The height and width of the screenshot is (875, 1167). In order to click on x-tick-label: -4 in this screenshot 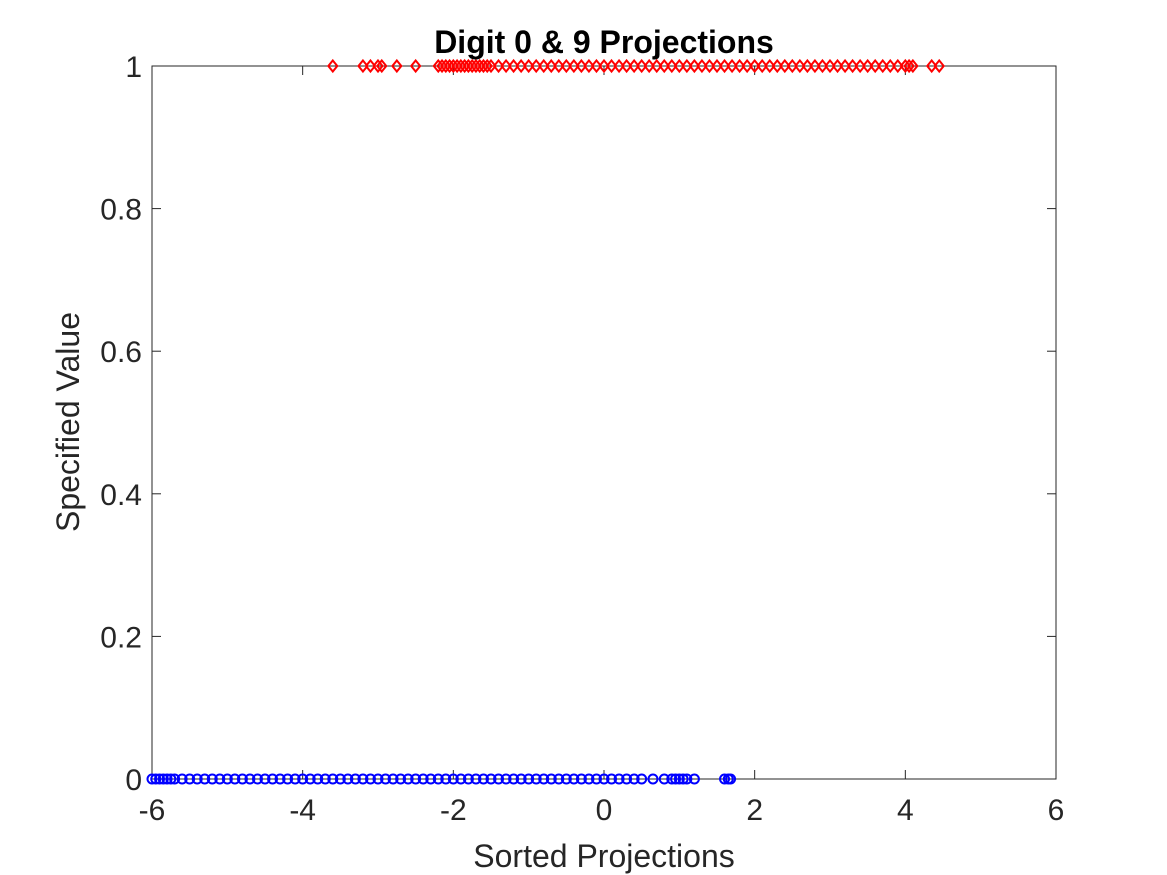, I will do `click(302, 810)`.